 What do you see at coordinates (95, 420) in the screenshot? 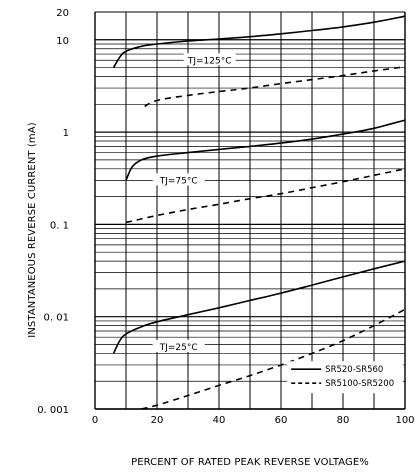
I see `x-tick-label: 0` at bounding box center [95, 420].